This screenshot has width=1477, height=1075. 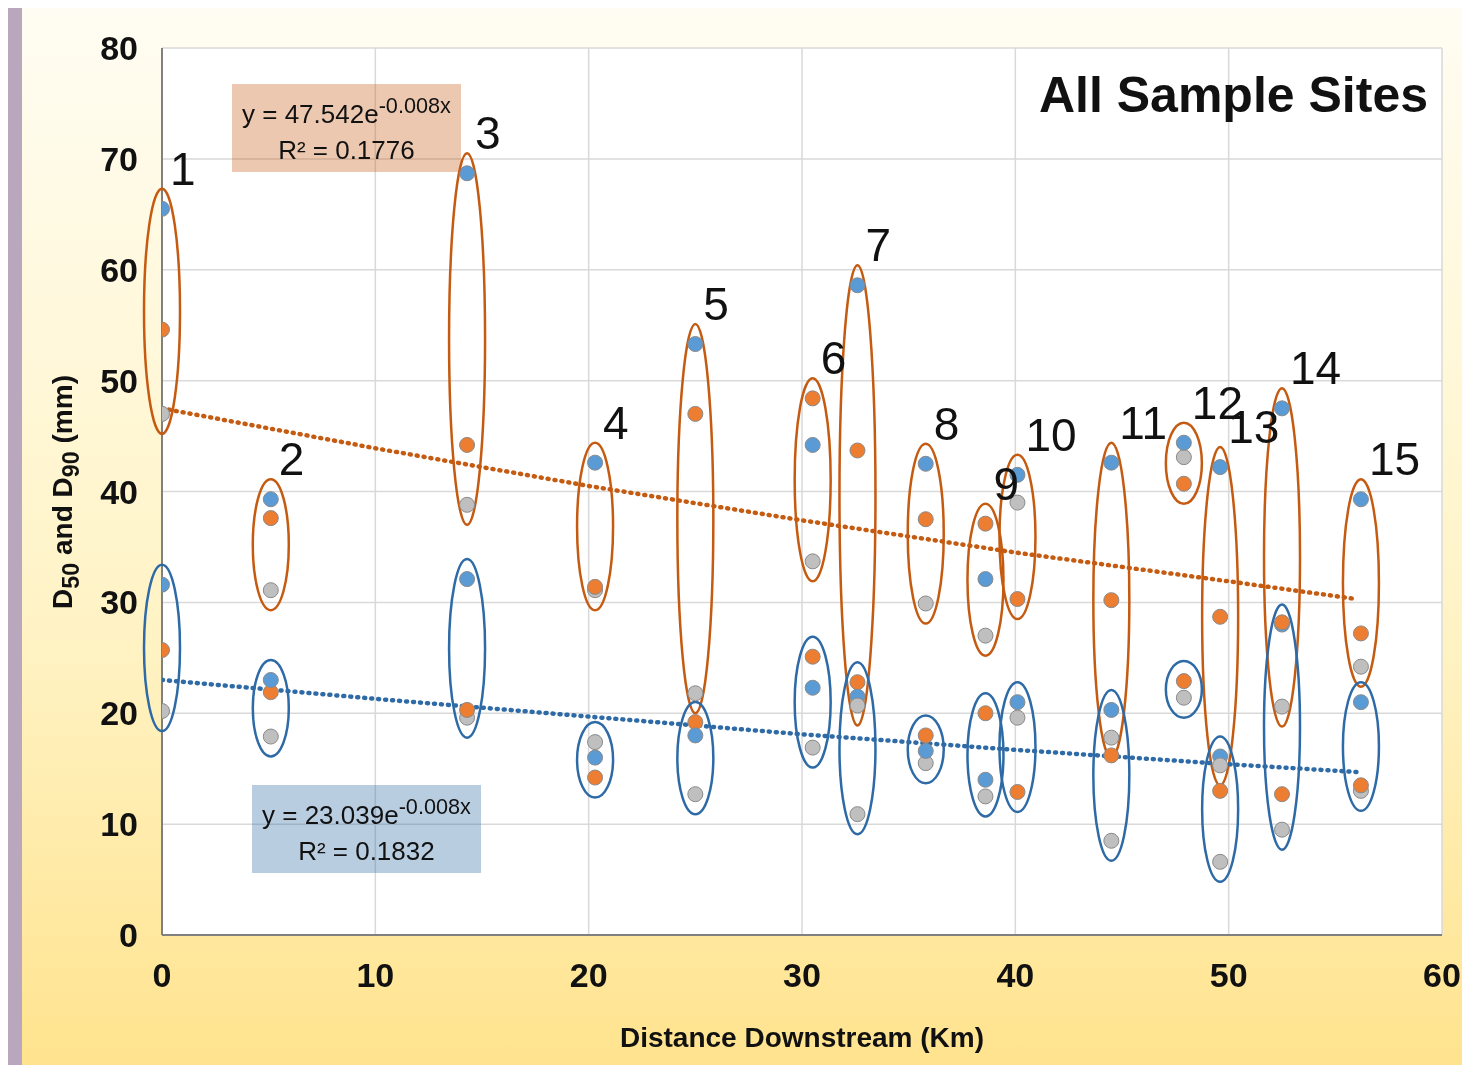 What do you see at coordinates (128, 935) in the screenshot?
I see `y-tick-label: 0` at bounding box center [128, 935].